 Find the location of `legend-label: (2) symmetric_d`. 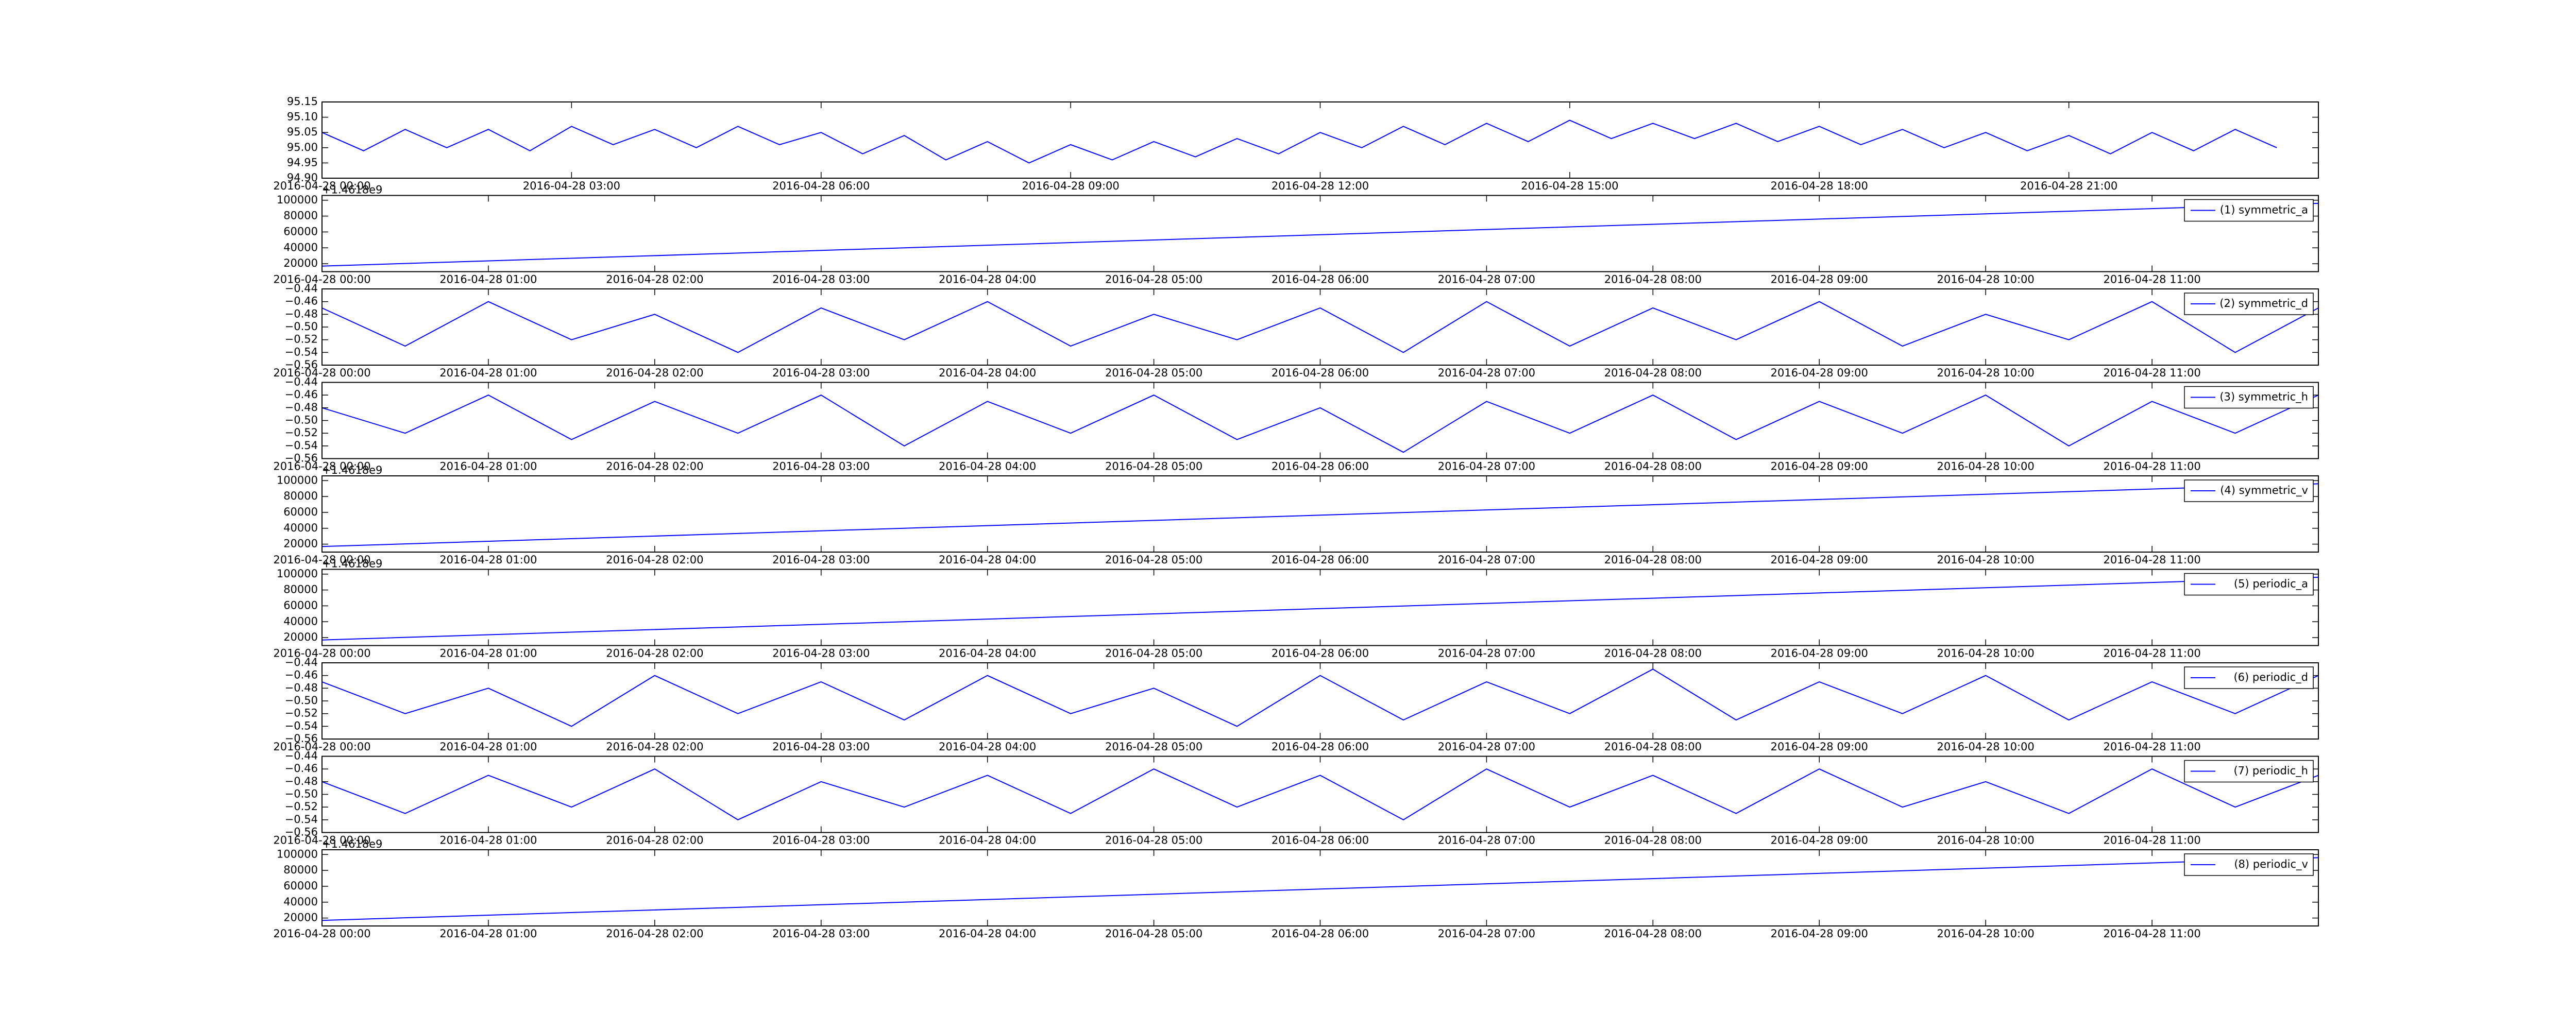

legend-label: (2) symmetric_d is located at coordinates (2263, 303).